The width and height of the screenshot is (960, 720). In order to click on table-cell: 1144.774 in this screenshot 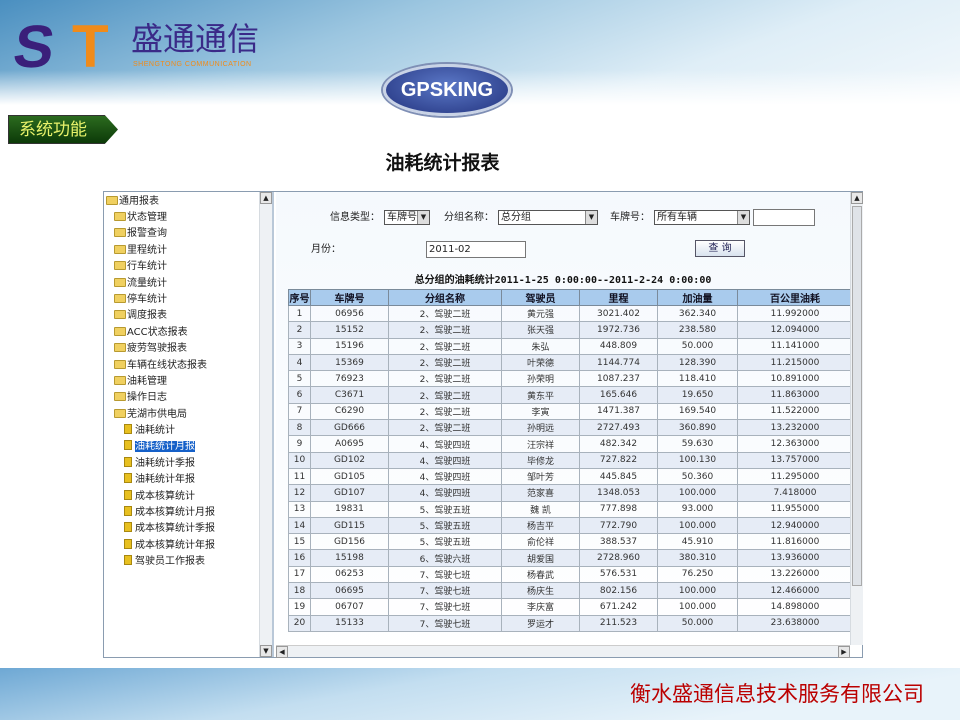, I will do `click(618, 362)`.